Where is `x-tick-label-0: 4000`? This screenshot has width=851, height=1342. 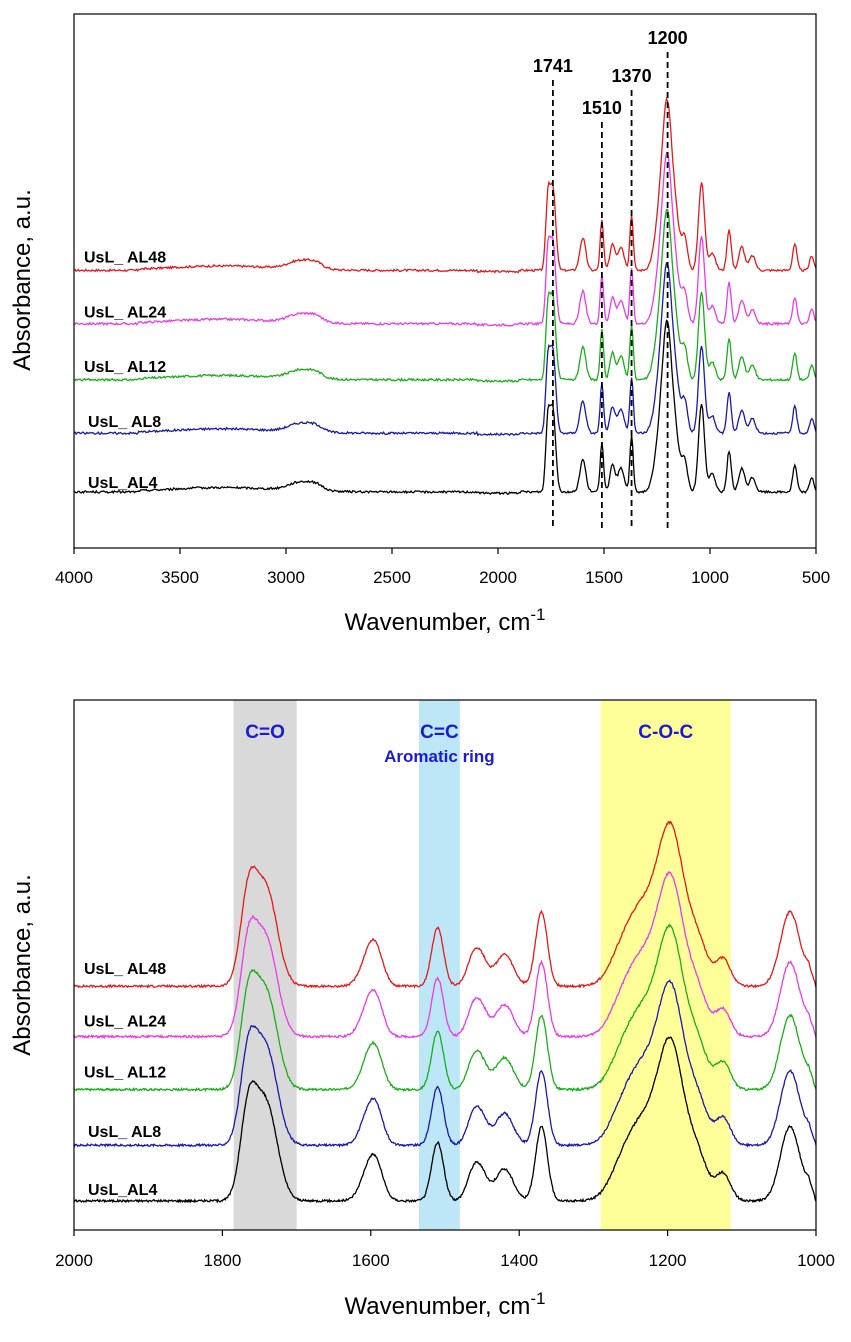 x-tick-label-0: 4000 is located at coordinates (74, 577).